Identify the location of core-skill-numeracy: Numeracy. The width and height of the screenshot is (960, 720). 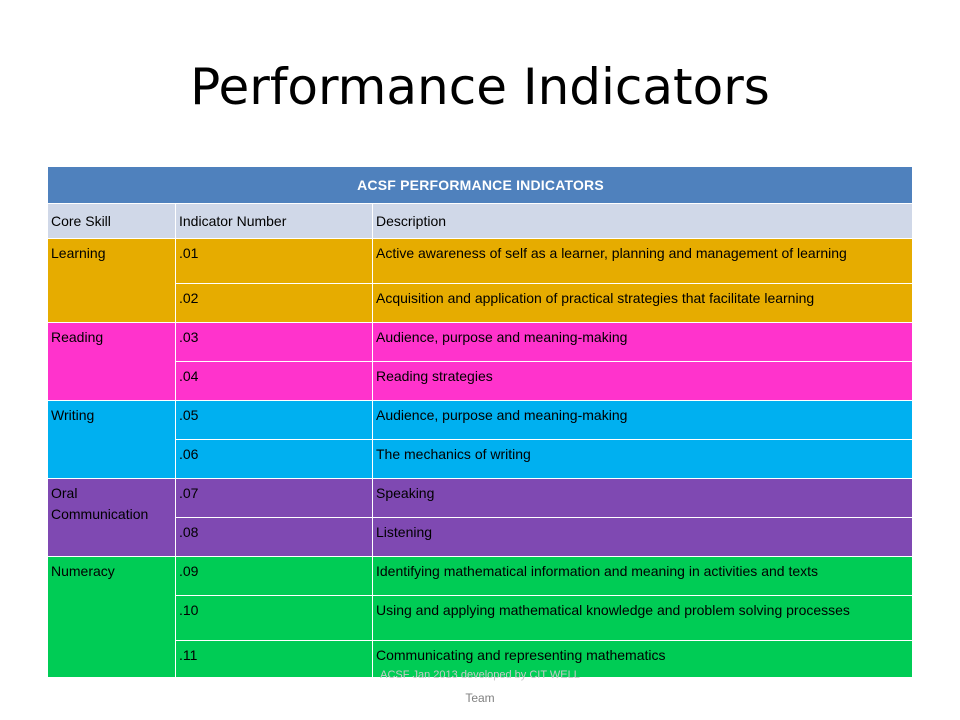
(111, 617).